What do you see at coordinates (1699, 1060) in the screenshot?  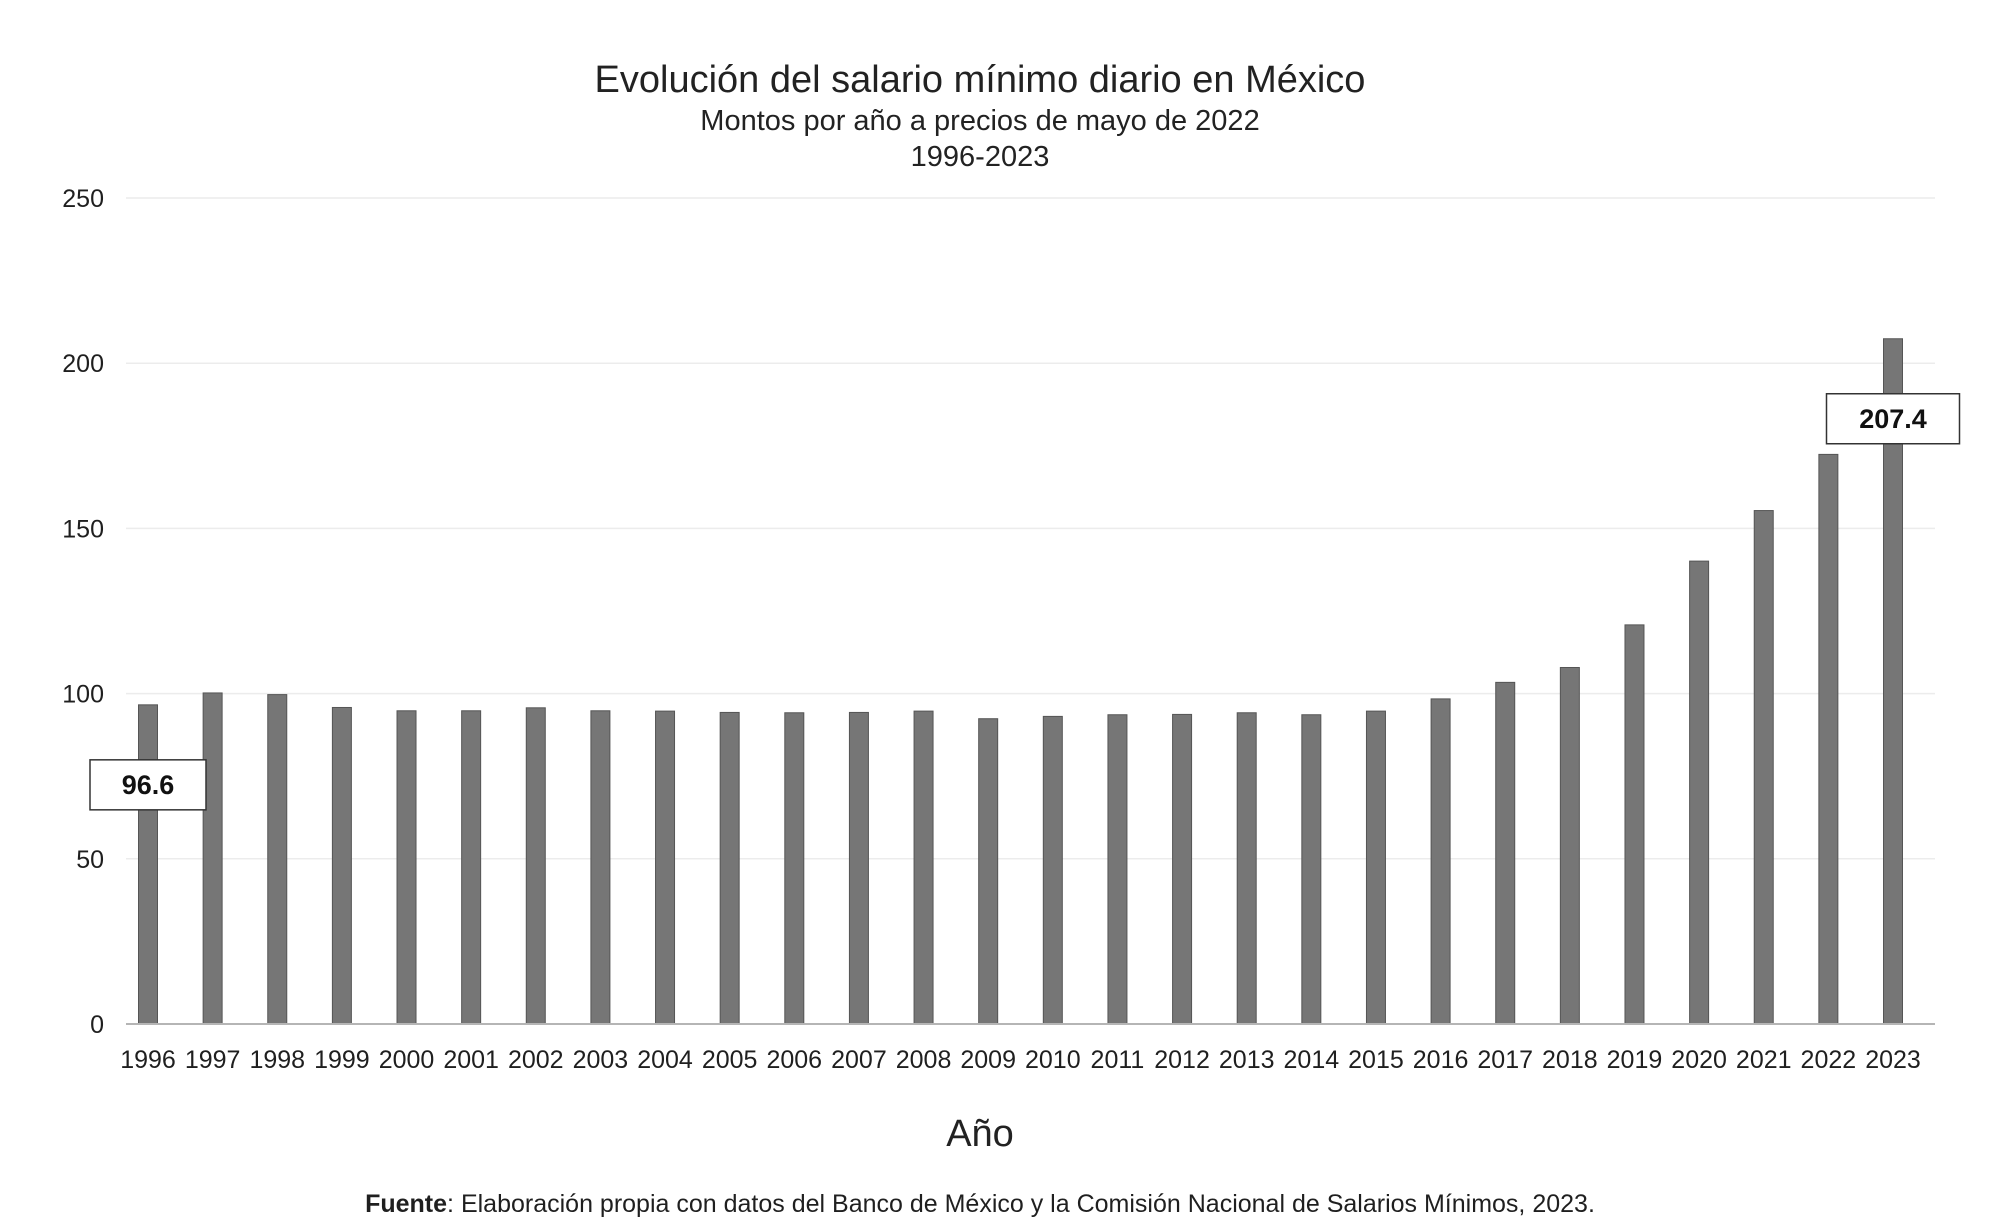 I see `x-tick-label: 2020` at bounding box center [1699, 1060].